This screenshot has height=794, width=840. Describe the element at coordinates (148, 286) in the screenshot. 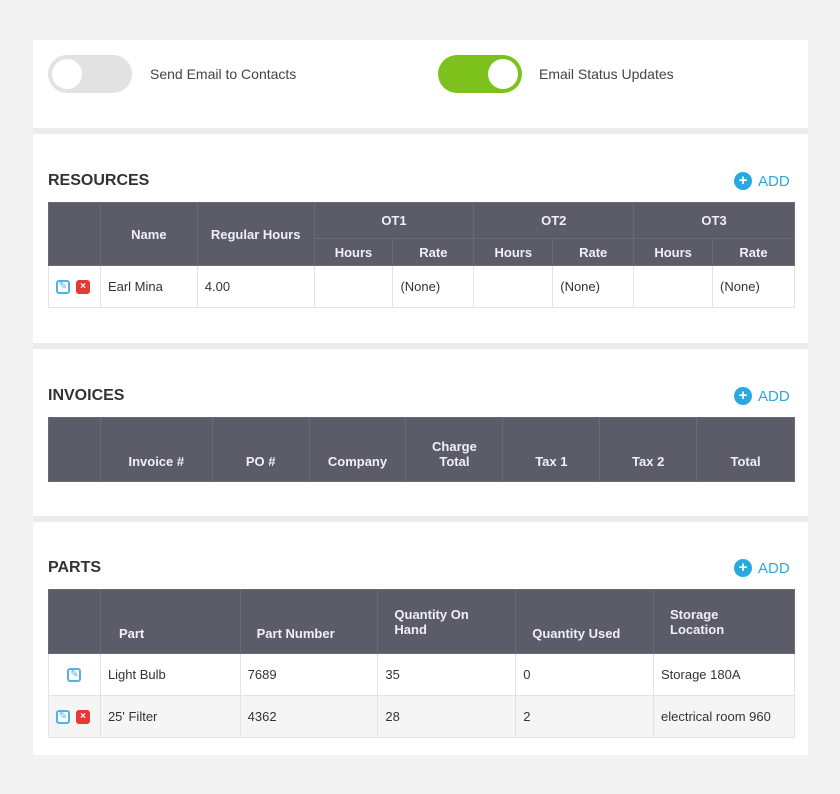

I see `cell-name: Earl Mina` at that location.